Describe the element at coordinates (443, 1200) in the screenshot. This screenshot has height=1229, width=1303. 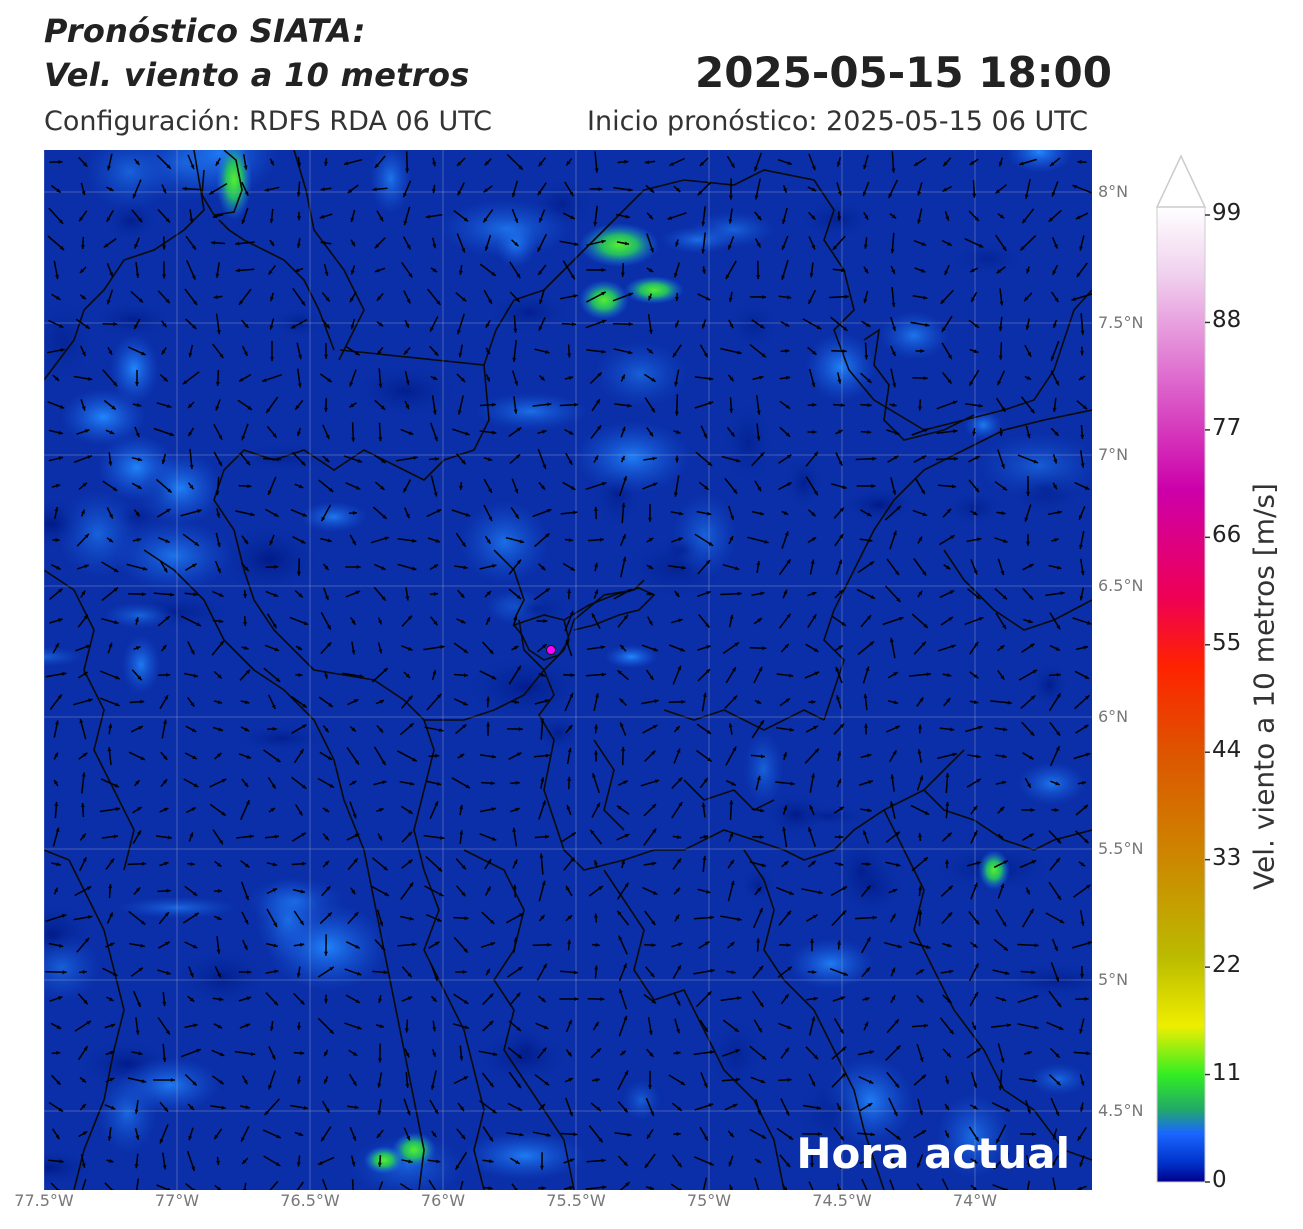
I see `lon-label: 76°W` at that location.